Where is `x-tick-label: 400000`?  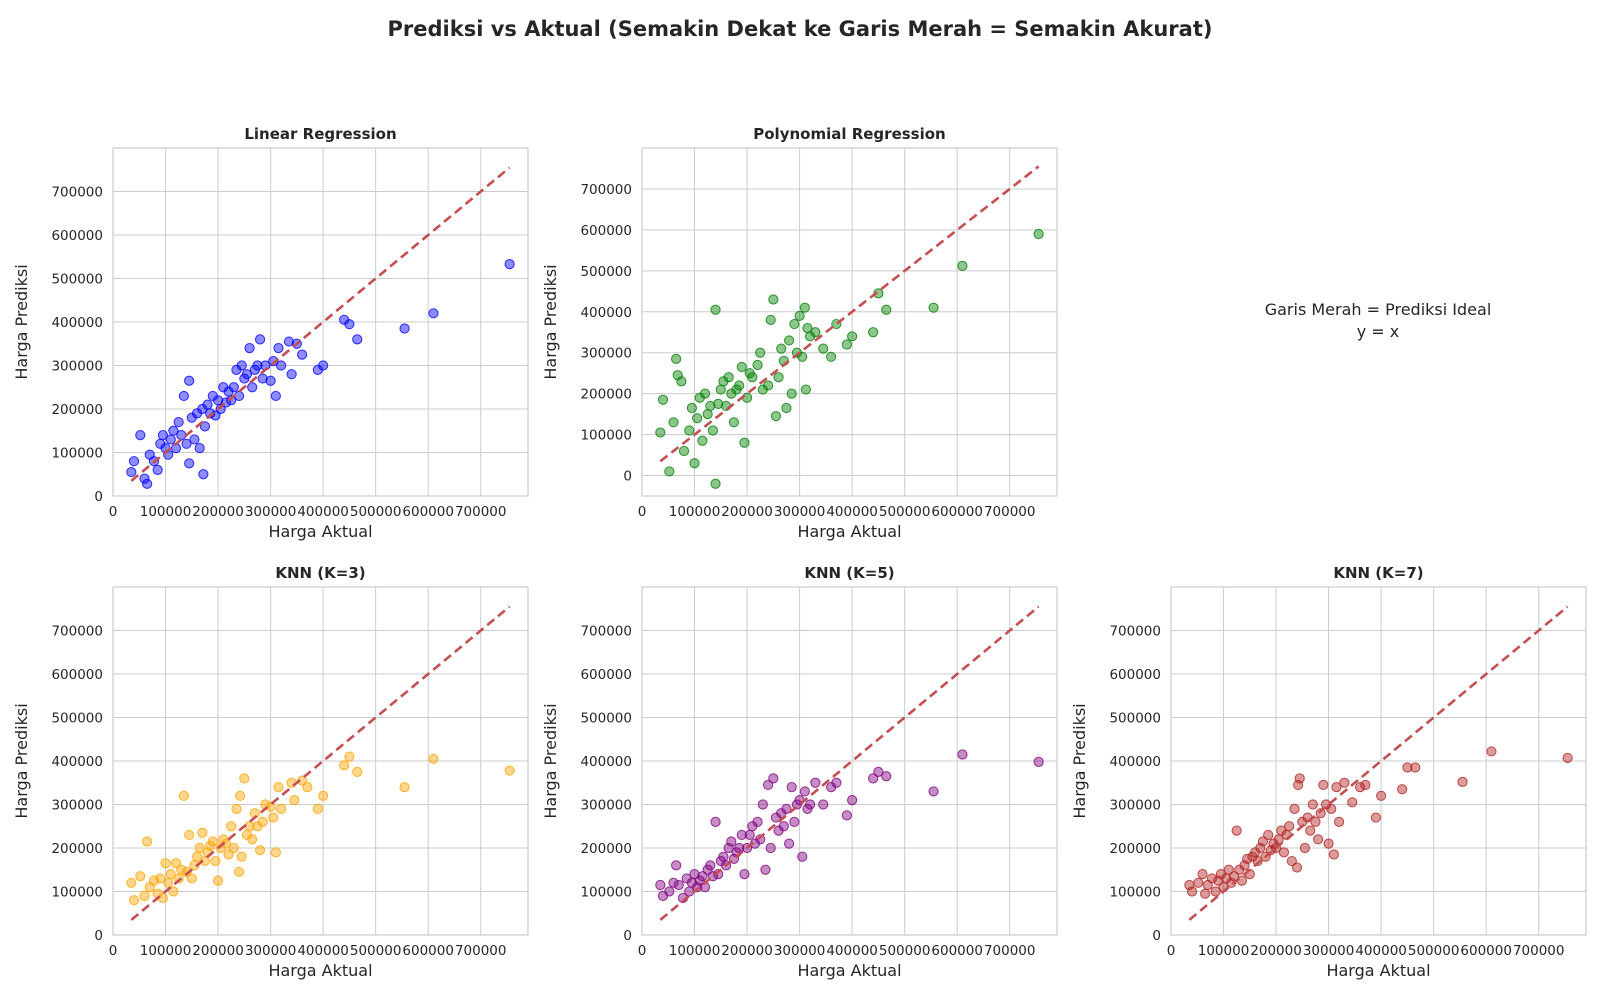
x-tick-label: 400000 is located at coordinates (323, 512).